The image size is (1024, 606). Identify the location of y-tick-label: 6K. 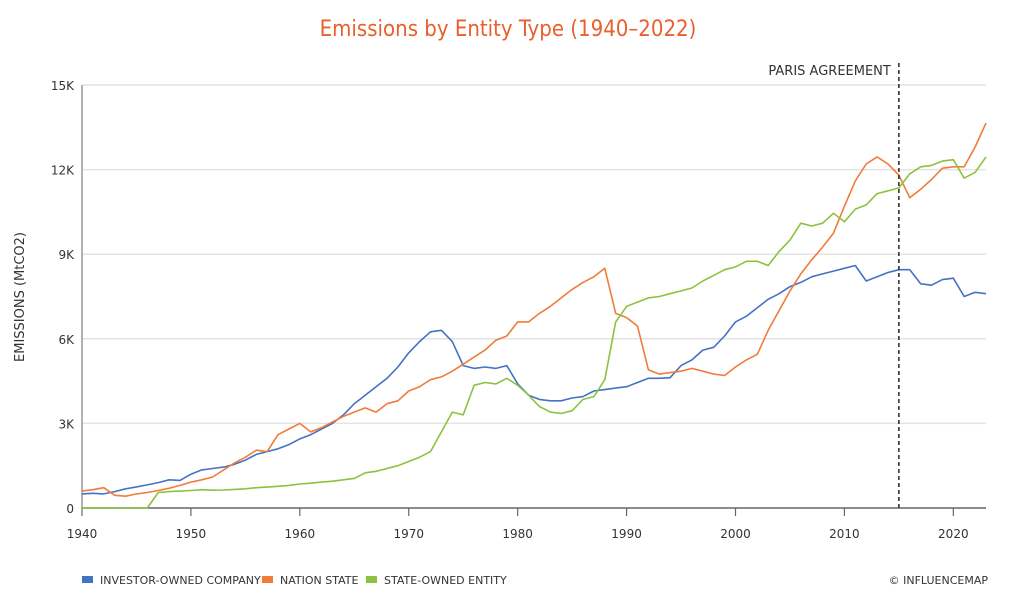
(66, 340).